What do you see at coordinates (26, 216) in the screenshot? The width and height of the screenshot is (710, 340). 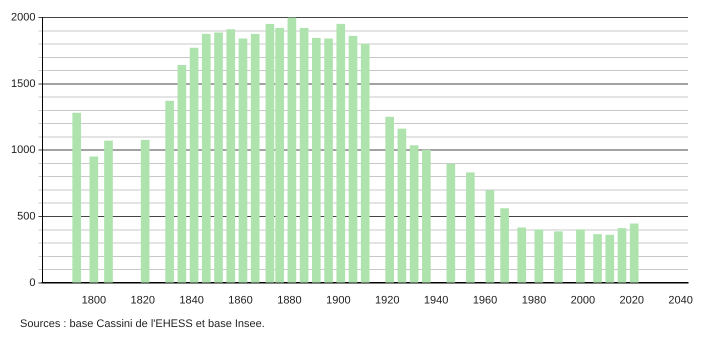 I see `y-tick-label: 500` at bounding box center [26, 216].